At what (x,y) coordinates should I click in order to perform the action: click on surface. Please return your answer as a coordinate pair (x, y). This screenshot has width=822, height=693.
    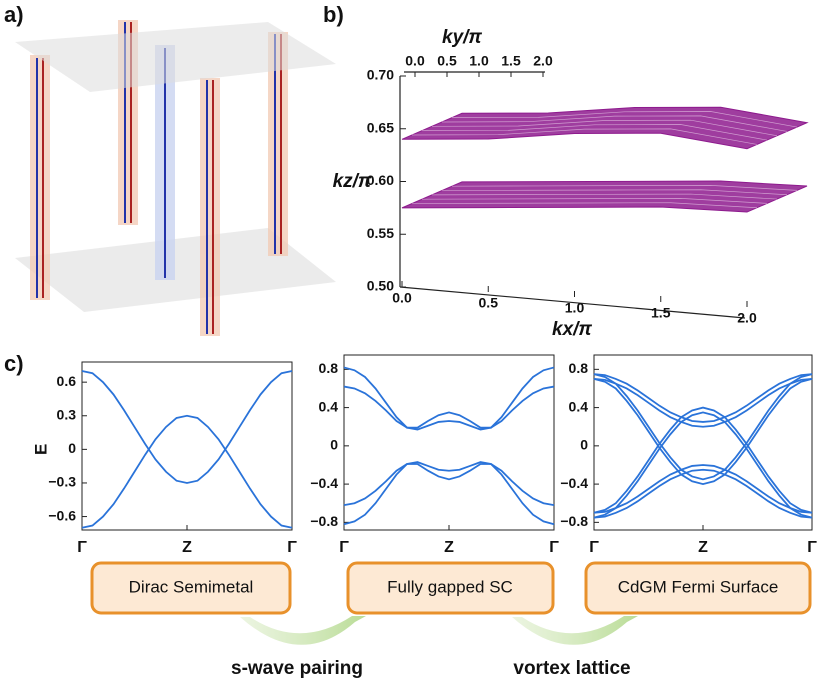
    Looking at the image, I should click on (604, 196).